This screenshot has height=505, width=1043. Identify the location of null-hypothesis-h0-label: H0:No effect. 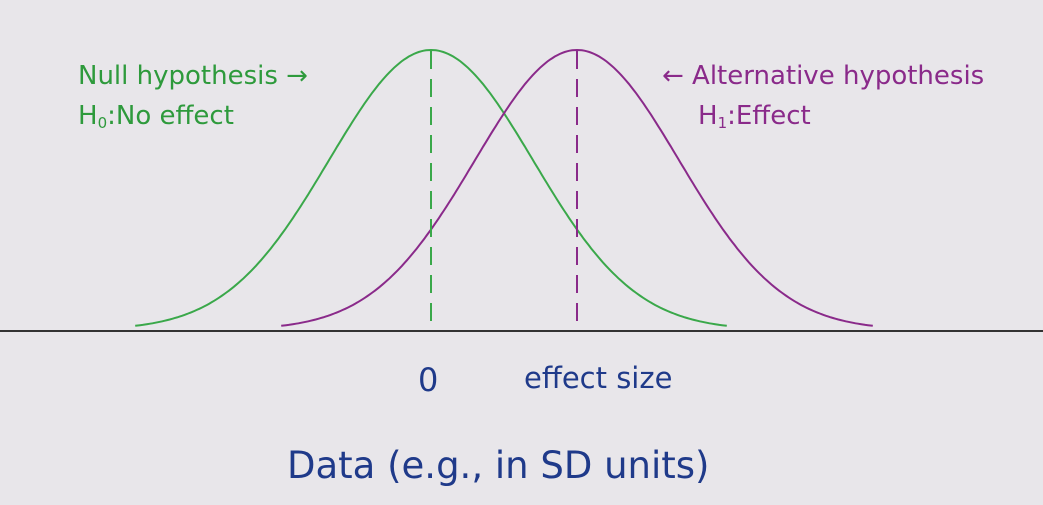
(156, 116).